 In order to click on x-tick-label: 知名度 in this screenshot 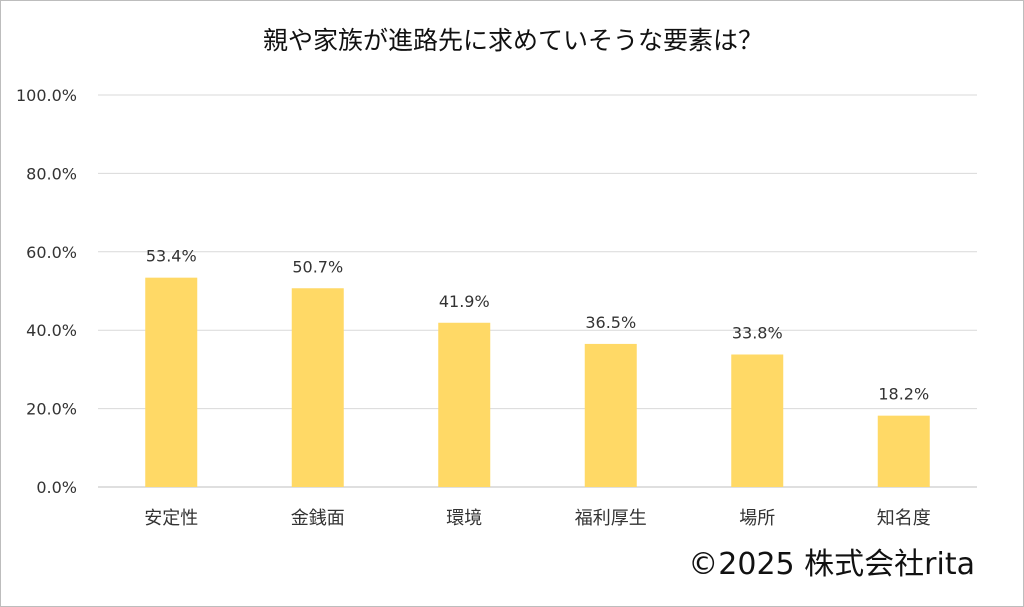, I will do `click(904, 518)`.